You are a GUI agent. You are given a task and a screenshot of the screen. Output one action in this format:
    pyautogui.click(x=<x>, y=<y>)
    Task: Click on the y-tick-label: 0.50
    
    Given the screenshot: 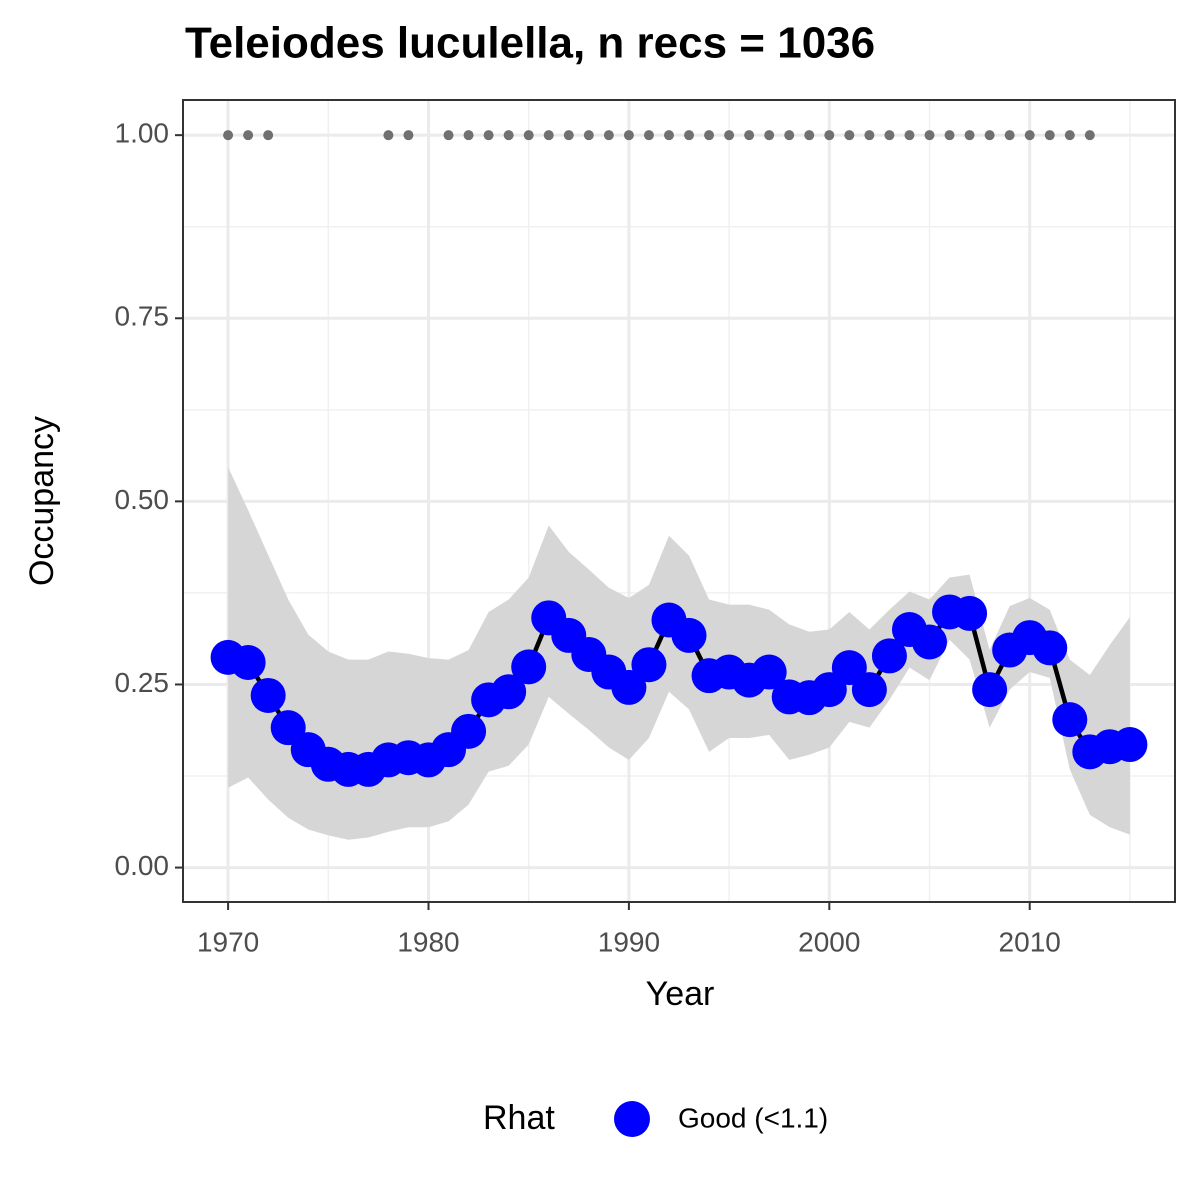 What is the action you would take?
    pyautogui.click(x=142, y=499)
    